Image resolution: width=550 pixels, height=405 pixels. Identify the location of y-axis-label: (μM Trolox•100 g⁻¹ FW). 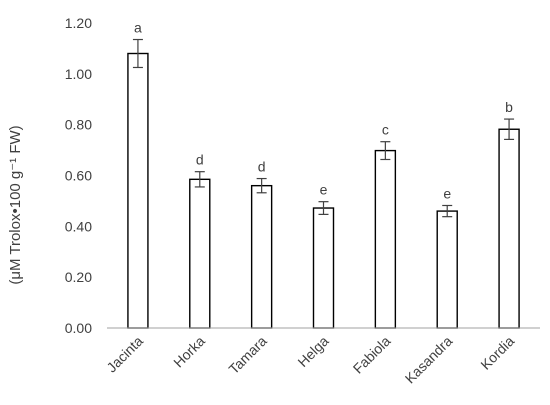
(15, 204).